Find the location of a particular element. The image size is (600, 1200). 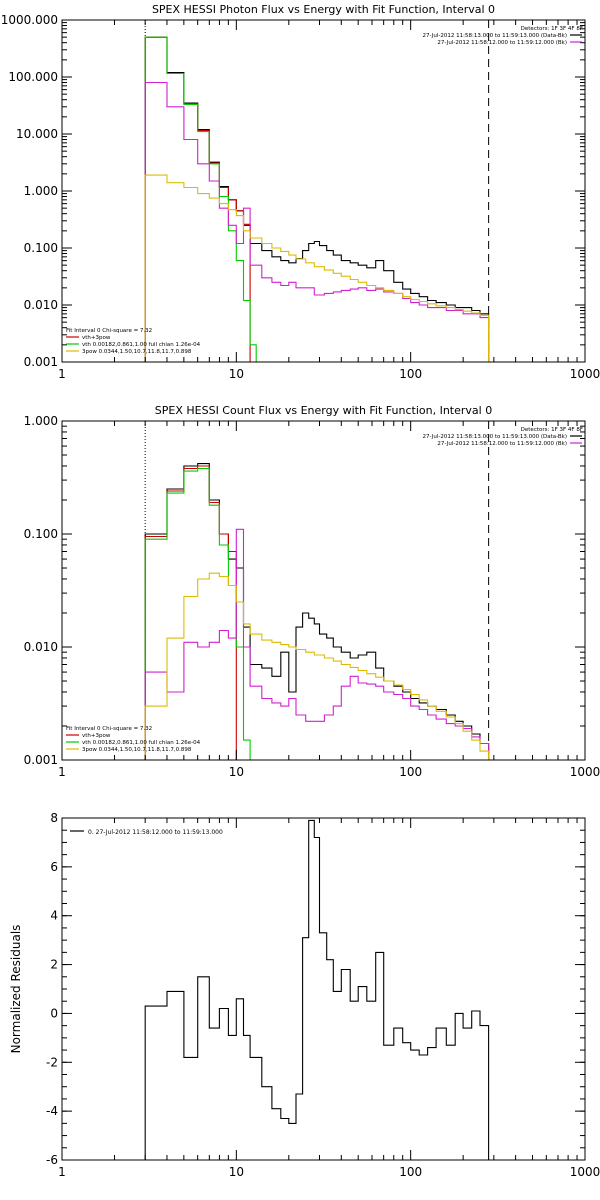

y-tick-label: 2 is located at coordinates (54, 965).